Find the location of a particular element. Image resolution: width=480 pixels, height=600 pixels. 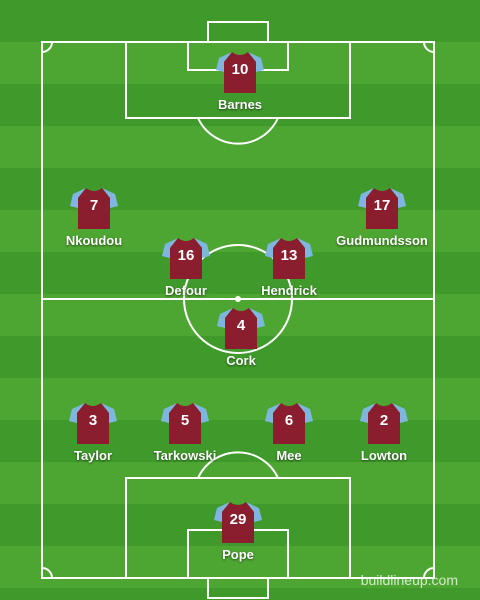

bottom-goal is located at coordinates (238, 588).